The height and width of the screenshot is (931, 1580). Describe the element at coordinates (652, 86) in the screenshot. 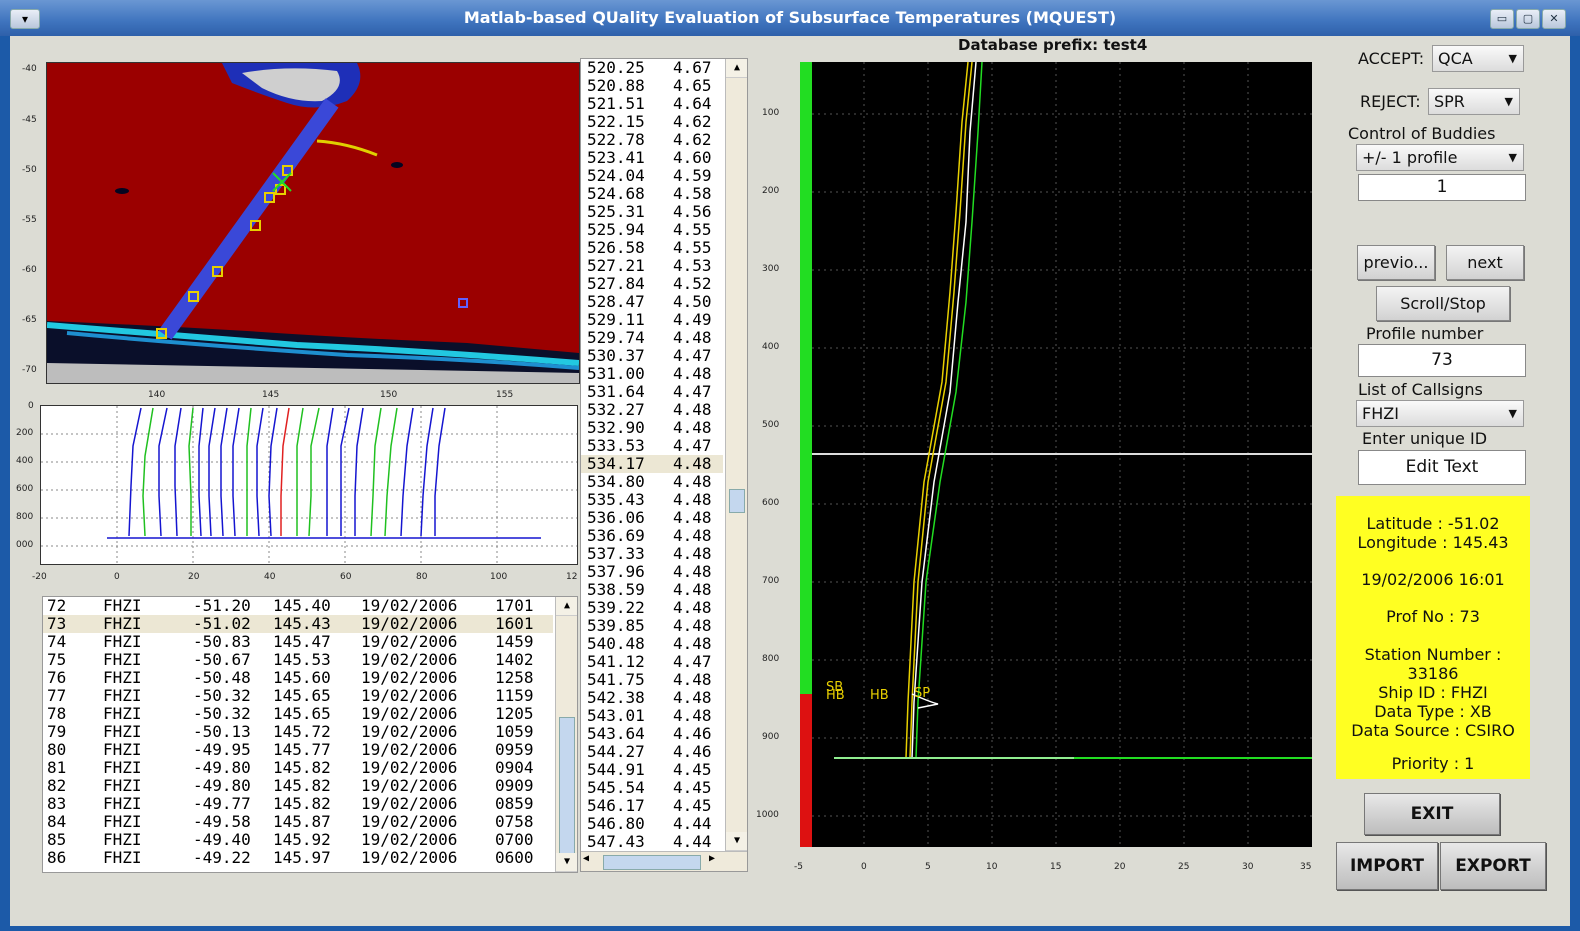

I see `list-item: 520.88 4.65` at that location.